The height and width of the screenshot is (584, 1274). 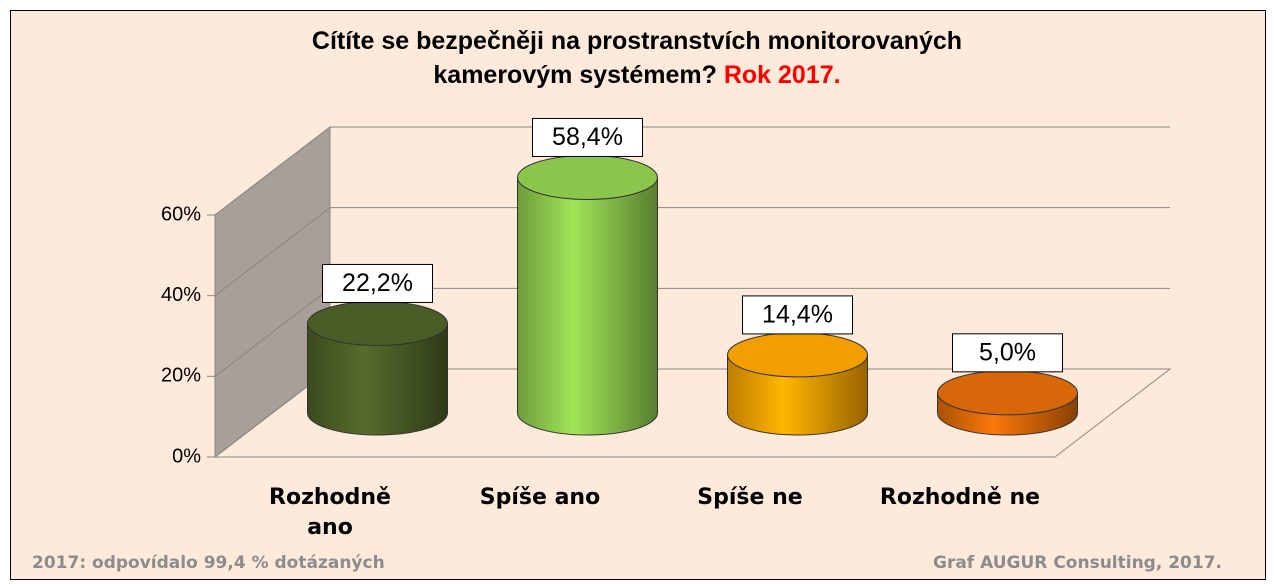 What do you see at coordinates (181, 214) in the screenshot?
I see `y-tick-label: 60%` at bounding box center [181, 214].